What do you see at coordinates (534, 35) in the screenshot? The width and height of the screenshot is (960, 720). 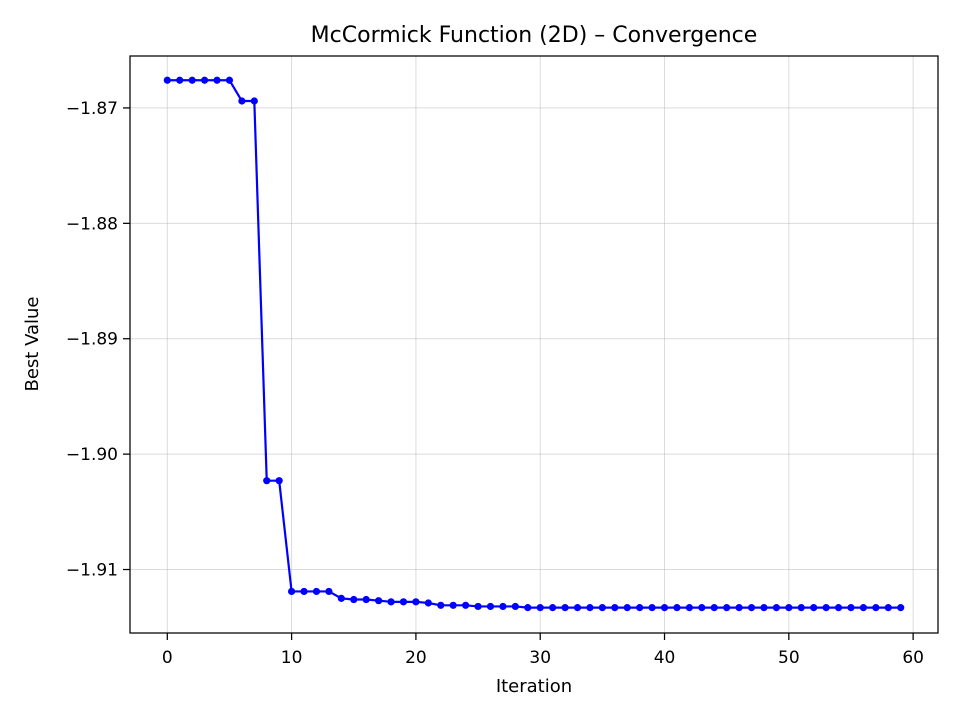 I see `chart-title: McCormick Function (2D) – Convergence` at bounding box center [534, 35].